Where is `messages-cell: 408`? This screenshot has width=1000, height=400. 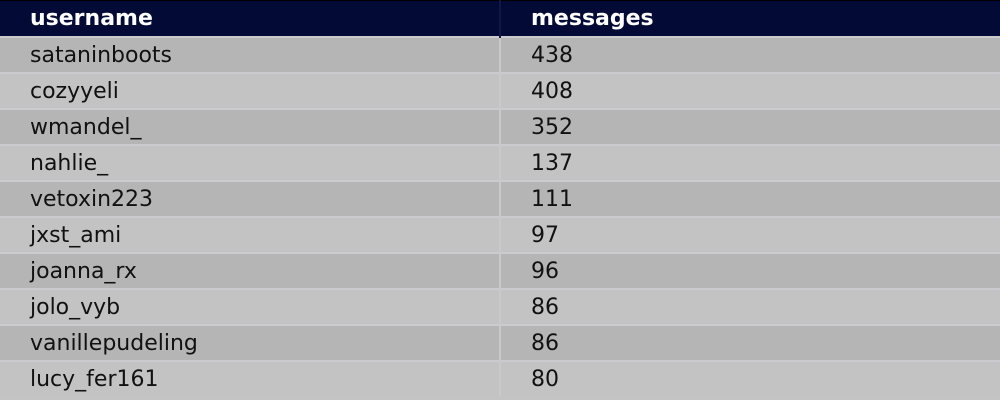
messages-cell: 408 is located at coordinates (749, 90).